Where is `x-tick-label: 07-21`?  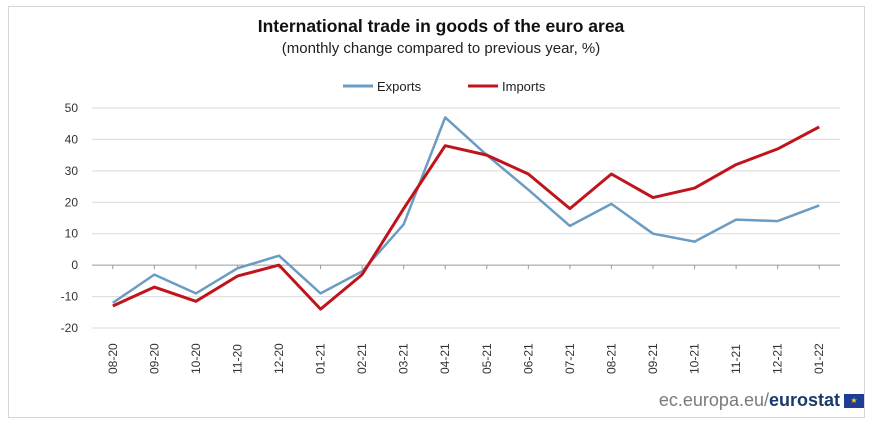 x-tick-label: 07-21 is located at coordinates (570, 358).